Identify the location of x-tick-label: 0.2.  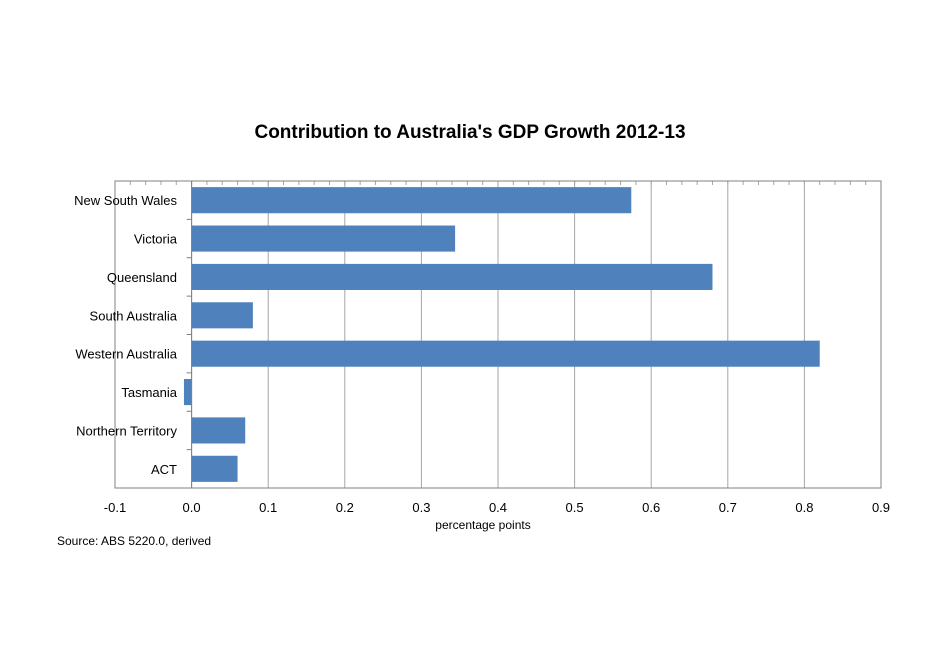
(345, 507).